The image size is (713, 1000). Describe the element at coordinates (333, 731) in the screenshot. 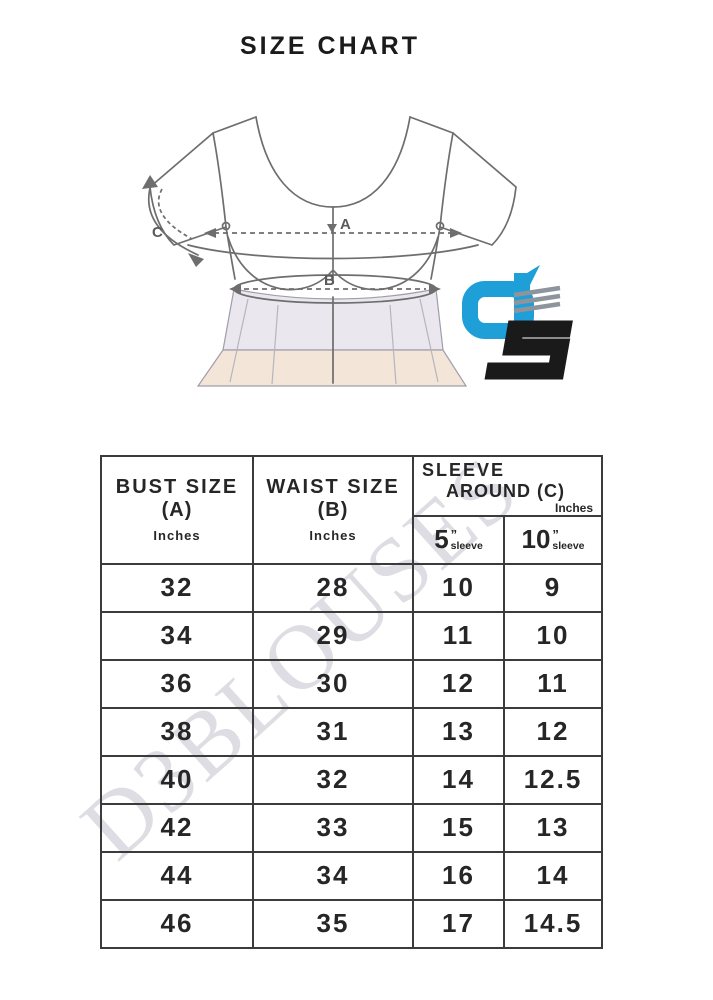

I see `size-cell: 31` at that location.